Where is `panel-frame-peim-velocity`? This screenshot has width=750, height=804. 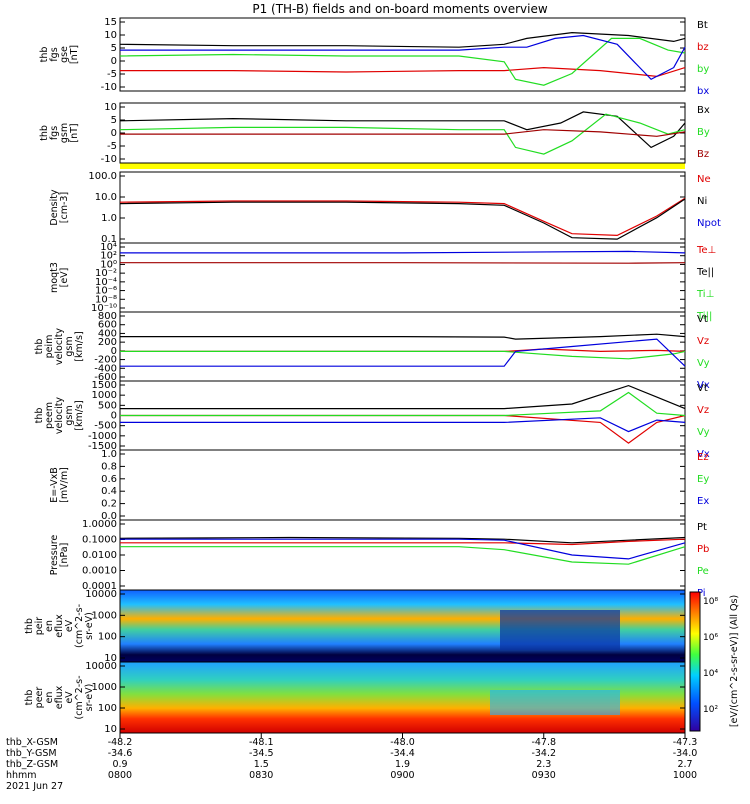
panel-frame-peim-velocity is located at coordinates (402, 346).